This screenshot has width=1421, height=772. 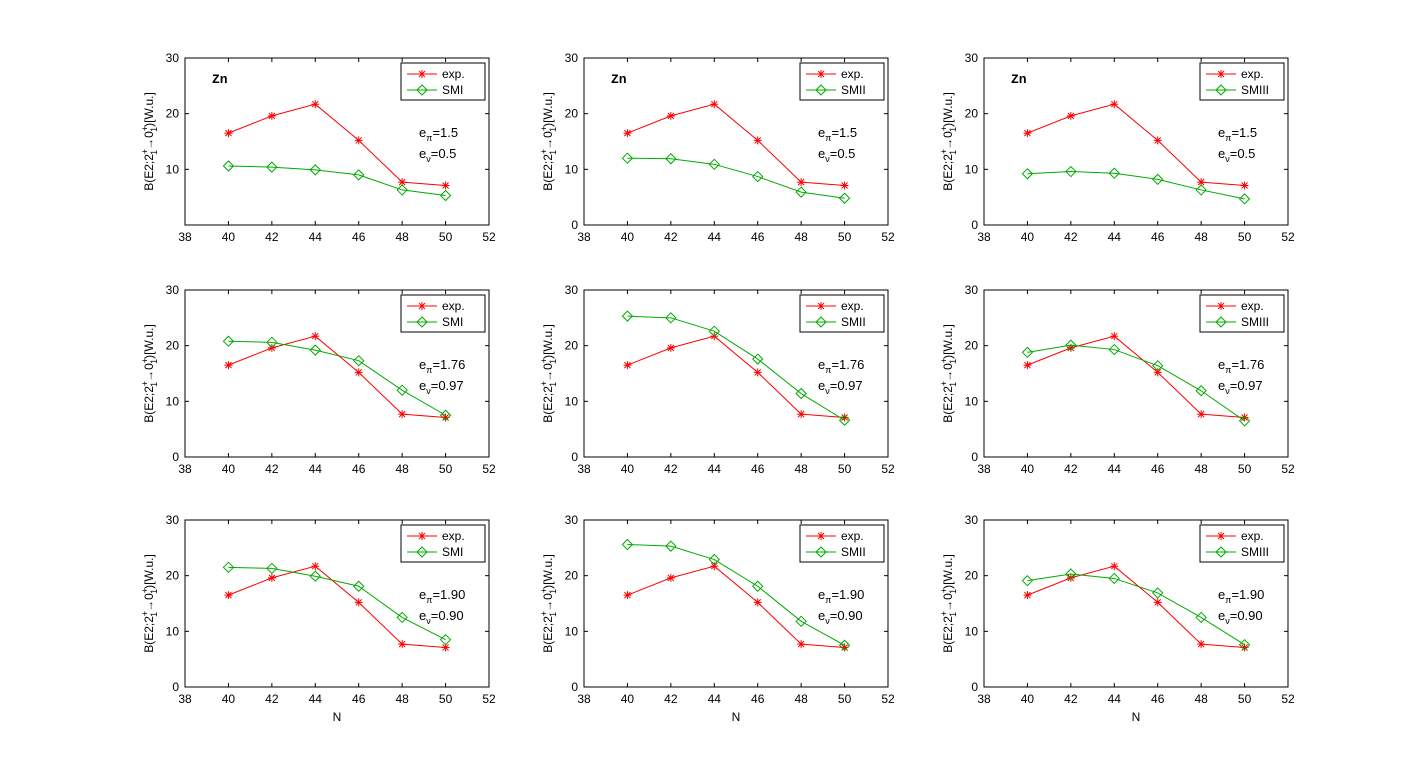 I want to click on ylabel-sup: +, so click(x=944, y=360).